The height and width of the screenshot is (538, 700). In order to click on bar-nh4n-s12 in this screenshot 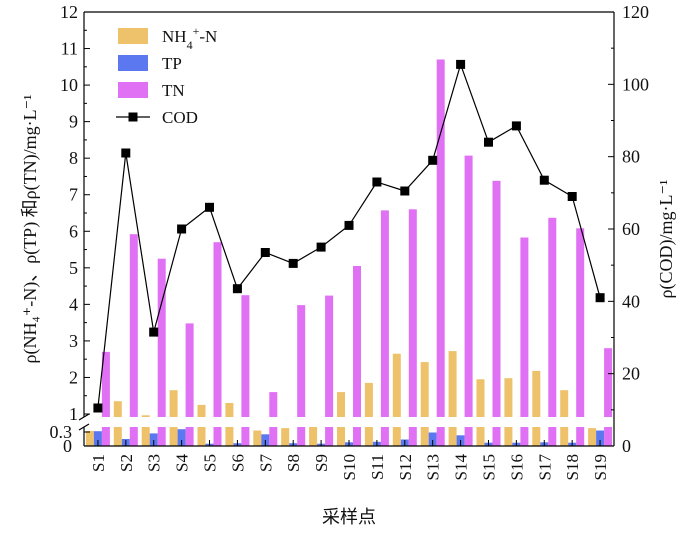, I will do `click(396, 399)`.